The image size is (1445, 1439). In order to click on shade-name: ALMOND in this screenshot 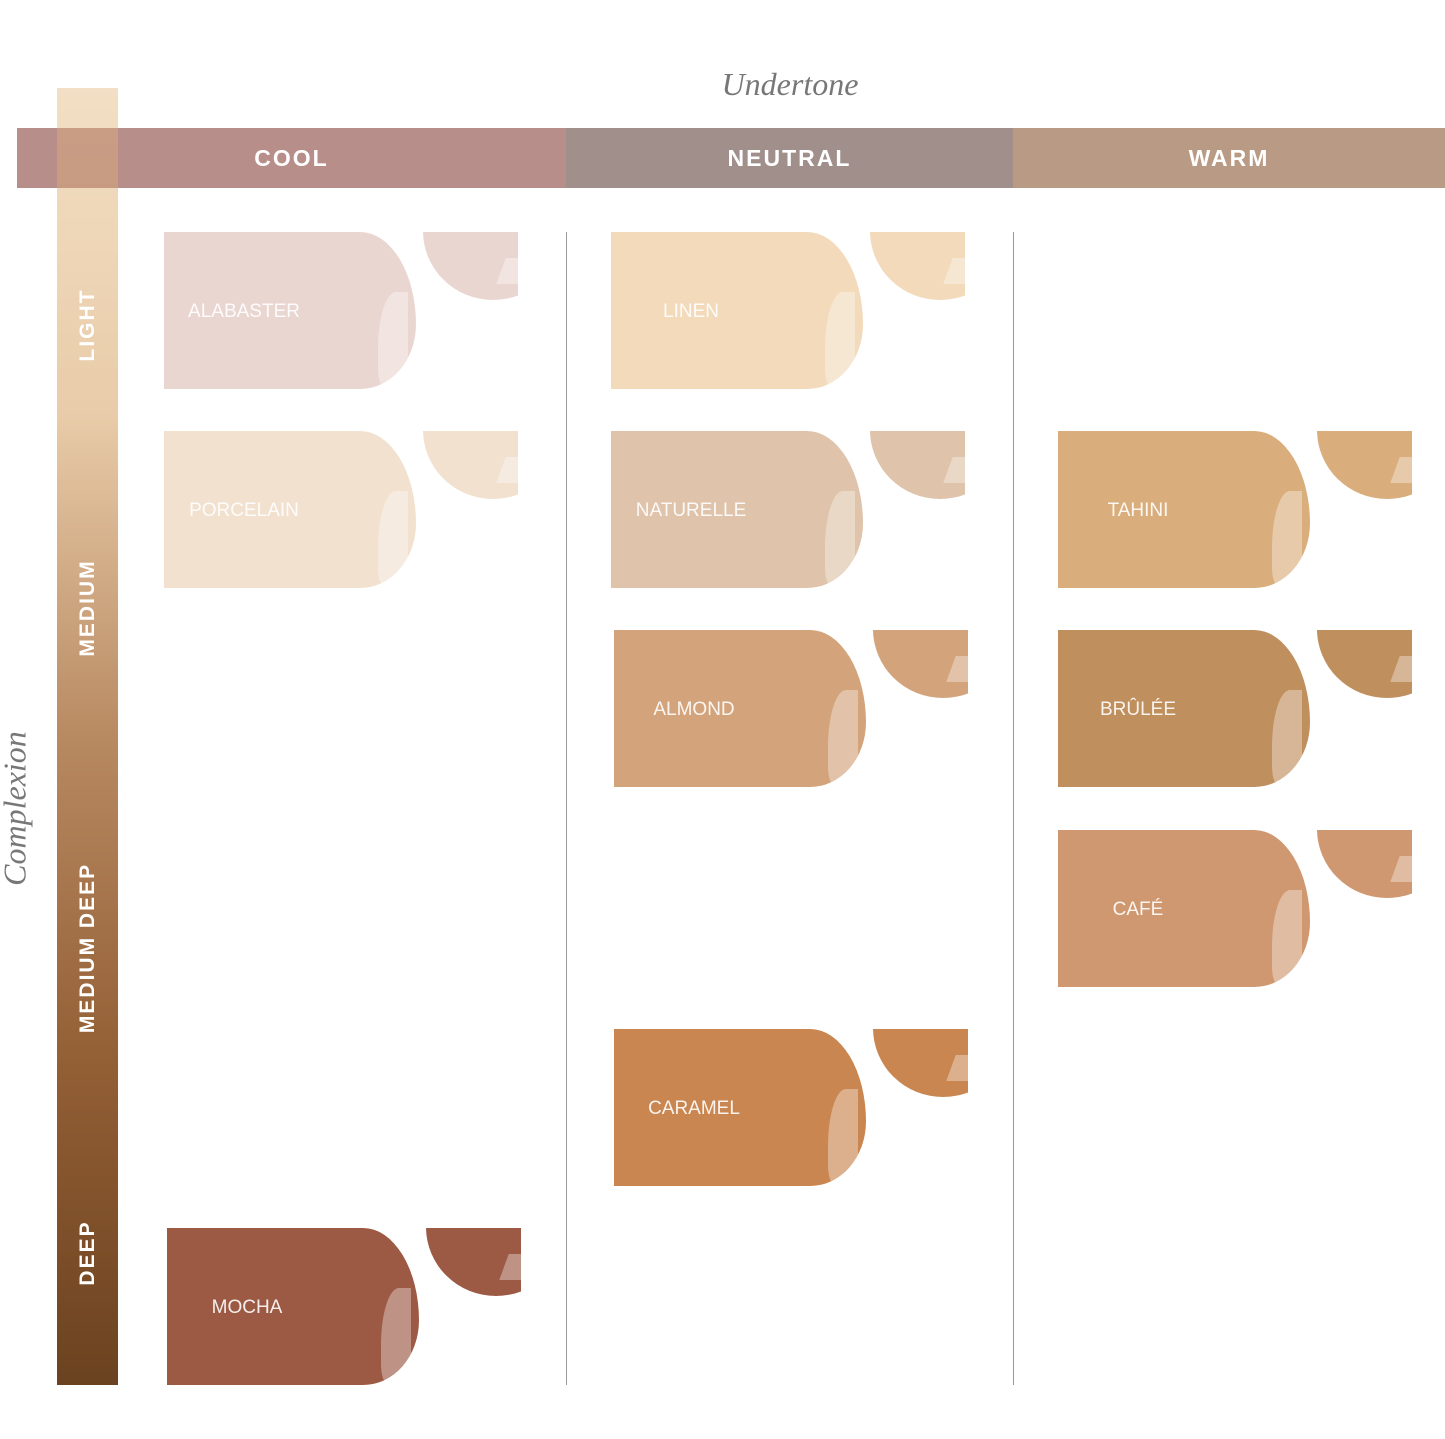, I will do `click(694, 710)`.